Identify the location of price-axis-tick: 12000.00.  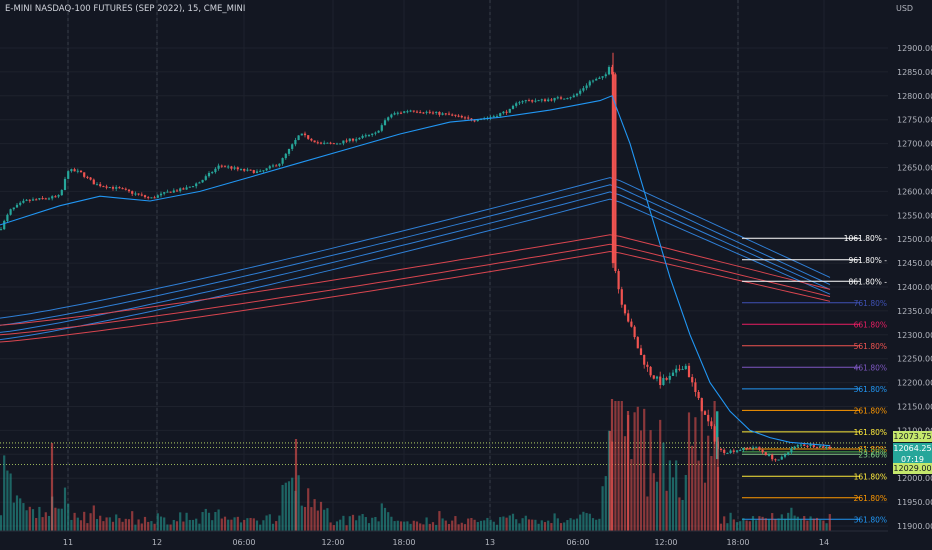
(914, 478).